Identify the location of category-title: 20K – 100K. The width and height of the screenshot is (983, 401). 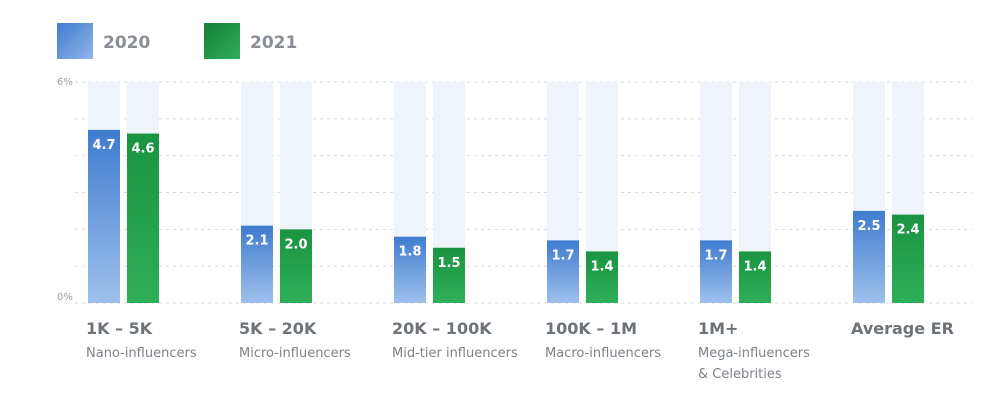
(442, 328).